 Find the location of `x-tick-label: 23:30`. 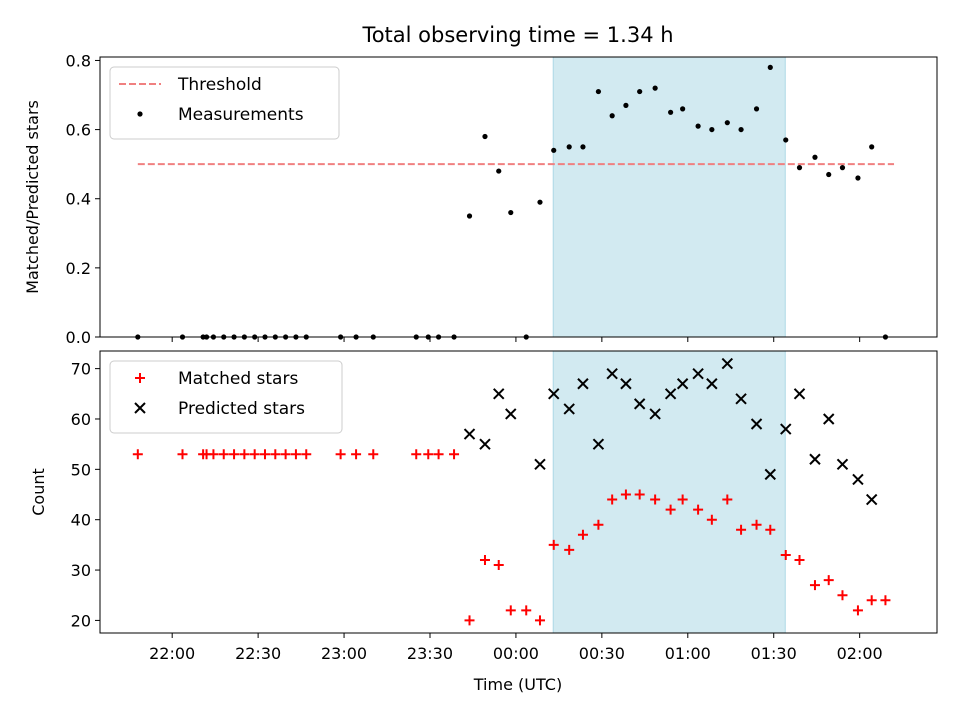

x-tick-label: 23:30 is located at coordinates (430, 653).